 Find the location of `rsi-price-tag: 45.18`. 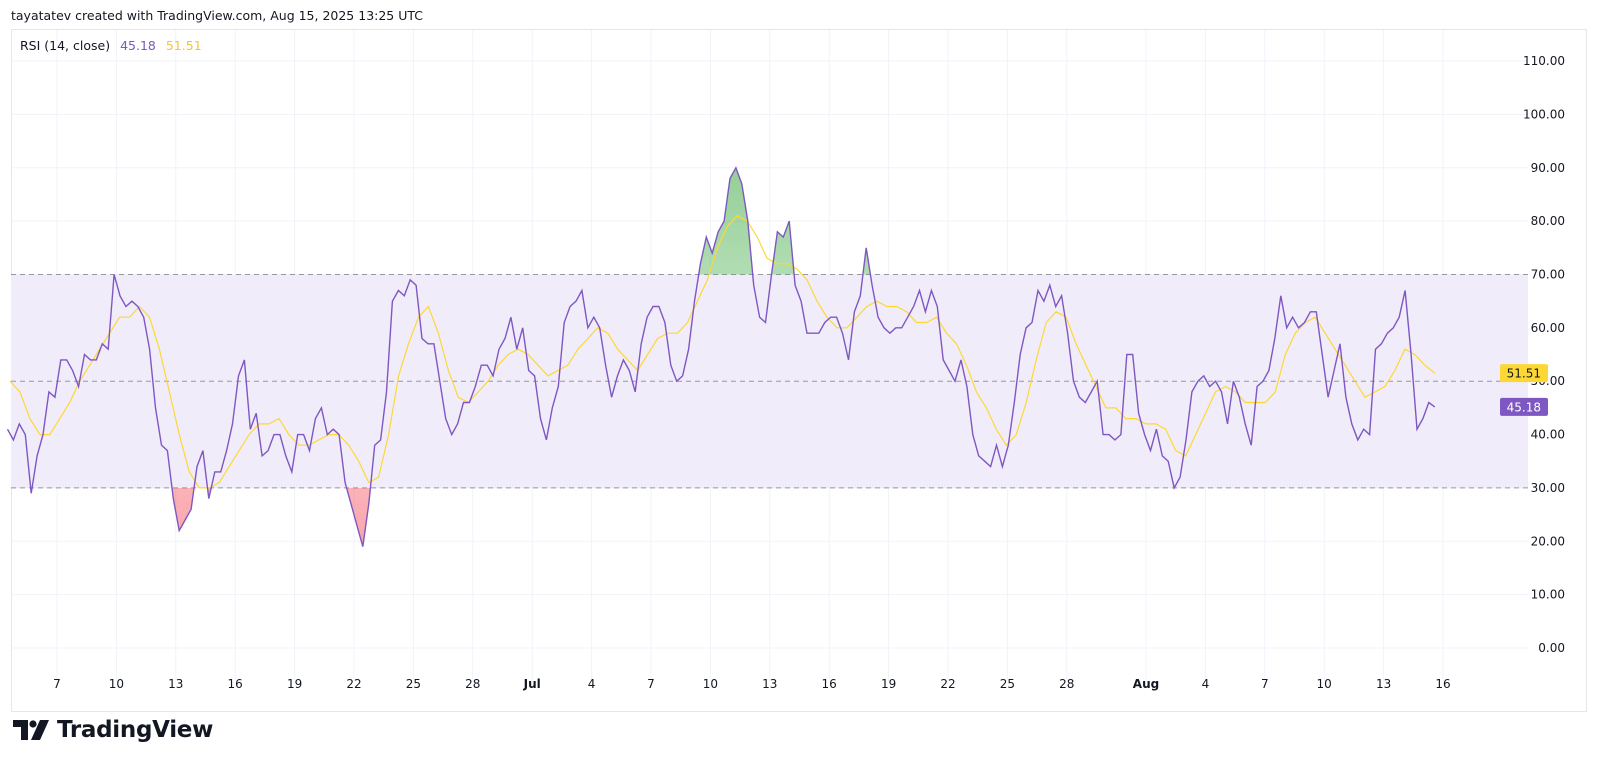

rsi-price-tag: 45.18 is located at coordinates (1524, 406).